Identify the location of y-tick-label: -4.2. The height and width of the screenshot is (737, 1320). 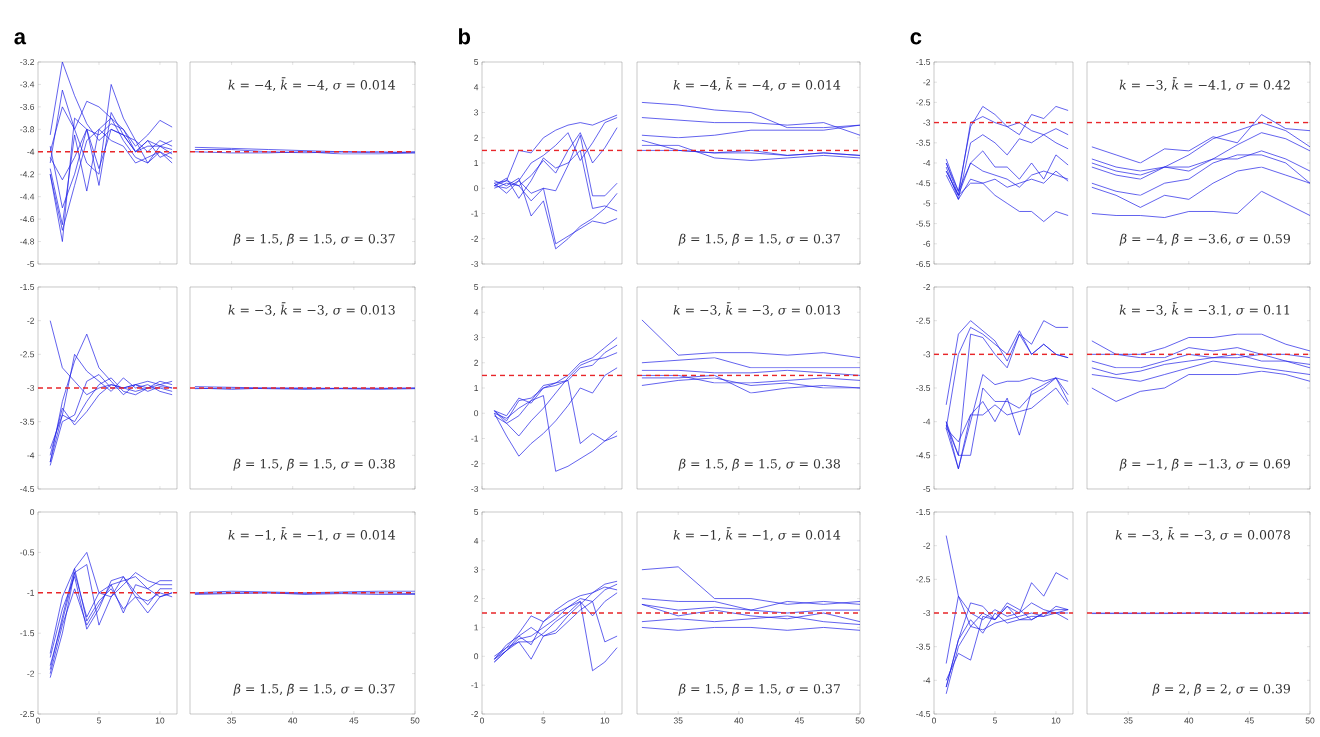
(27, 174).